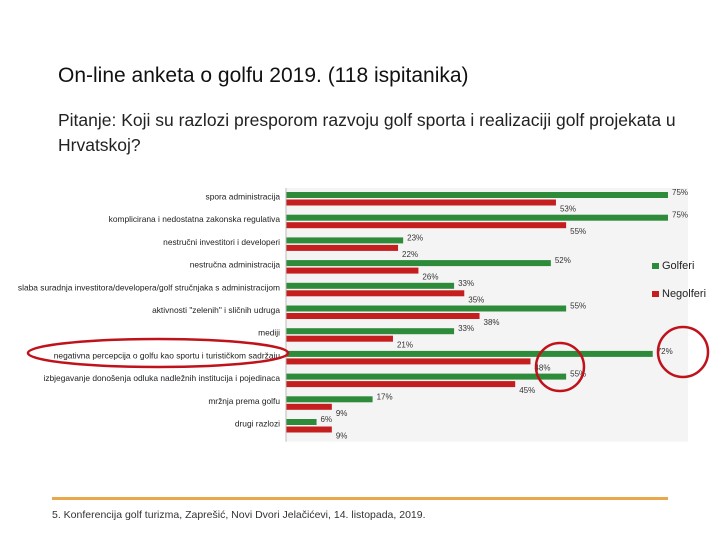 This screenshot has width=720, height=540. I want to click on category-label: nestručna administracija, so click(235, 265).